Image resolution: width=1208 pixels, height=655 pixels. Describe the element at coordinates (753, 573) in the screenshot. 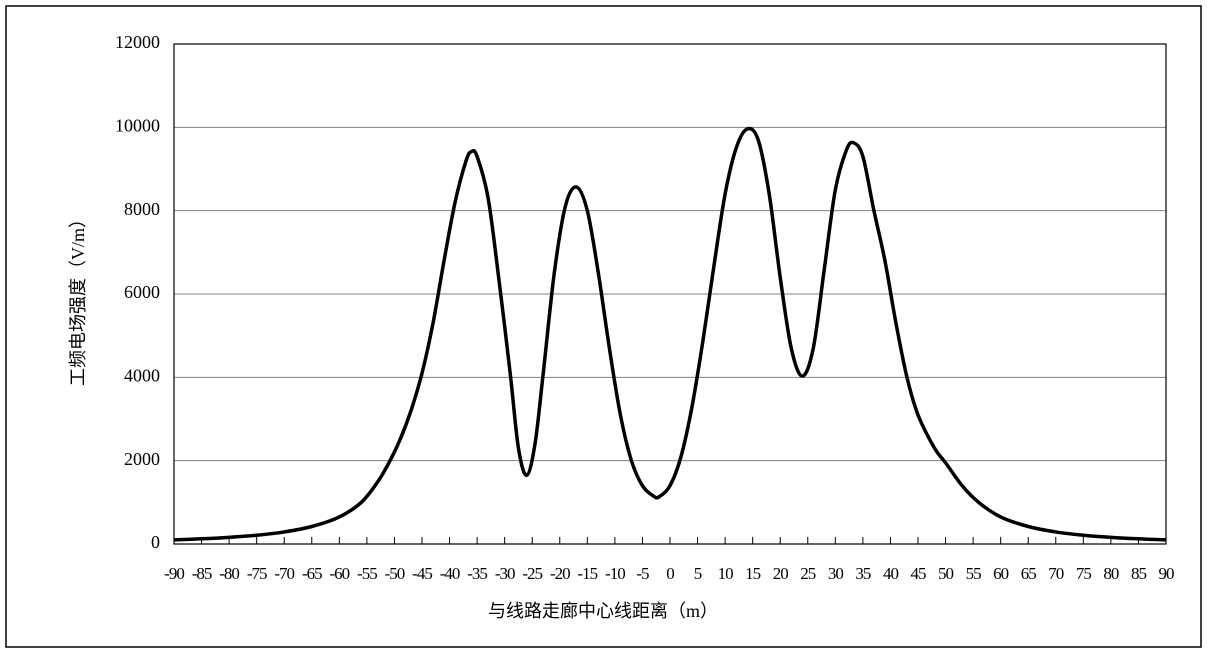

I see `x-tick-label: 15` at that location.